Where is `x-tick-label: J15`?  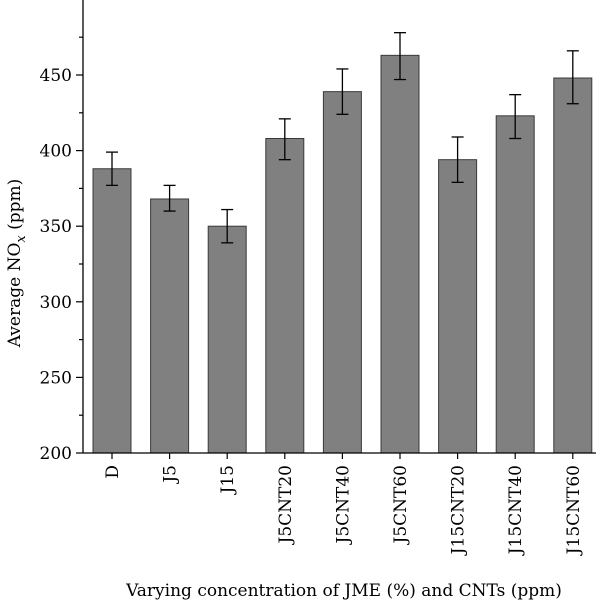 x-tick-label: J15 is located at coordinates (228, 480).